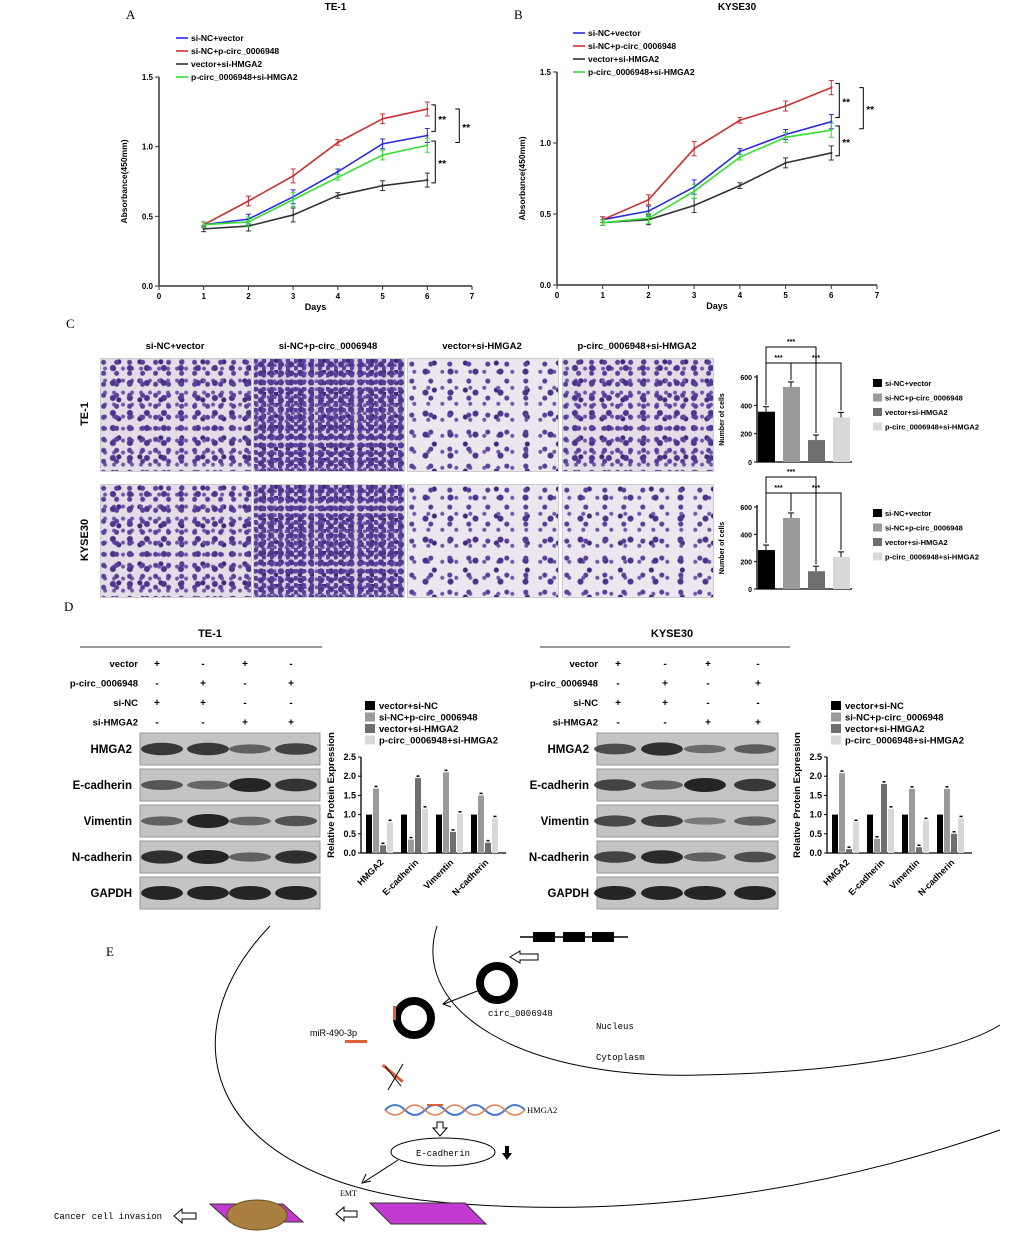 Image resolution: width=1020 pixels, height=1249 pixels. What do you see at coordinates (428, 1213) in the screenshot?
I see `epithelial-cells-icon` at bounding box center [428, 1213].